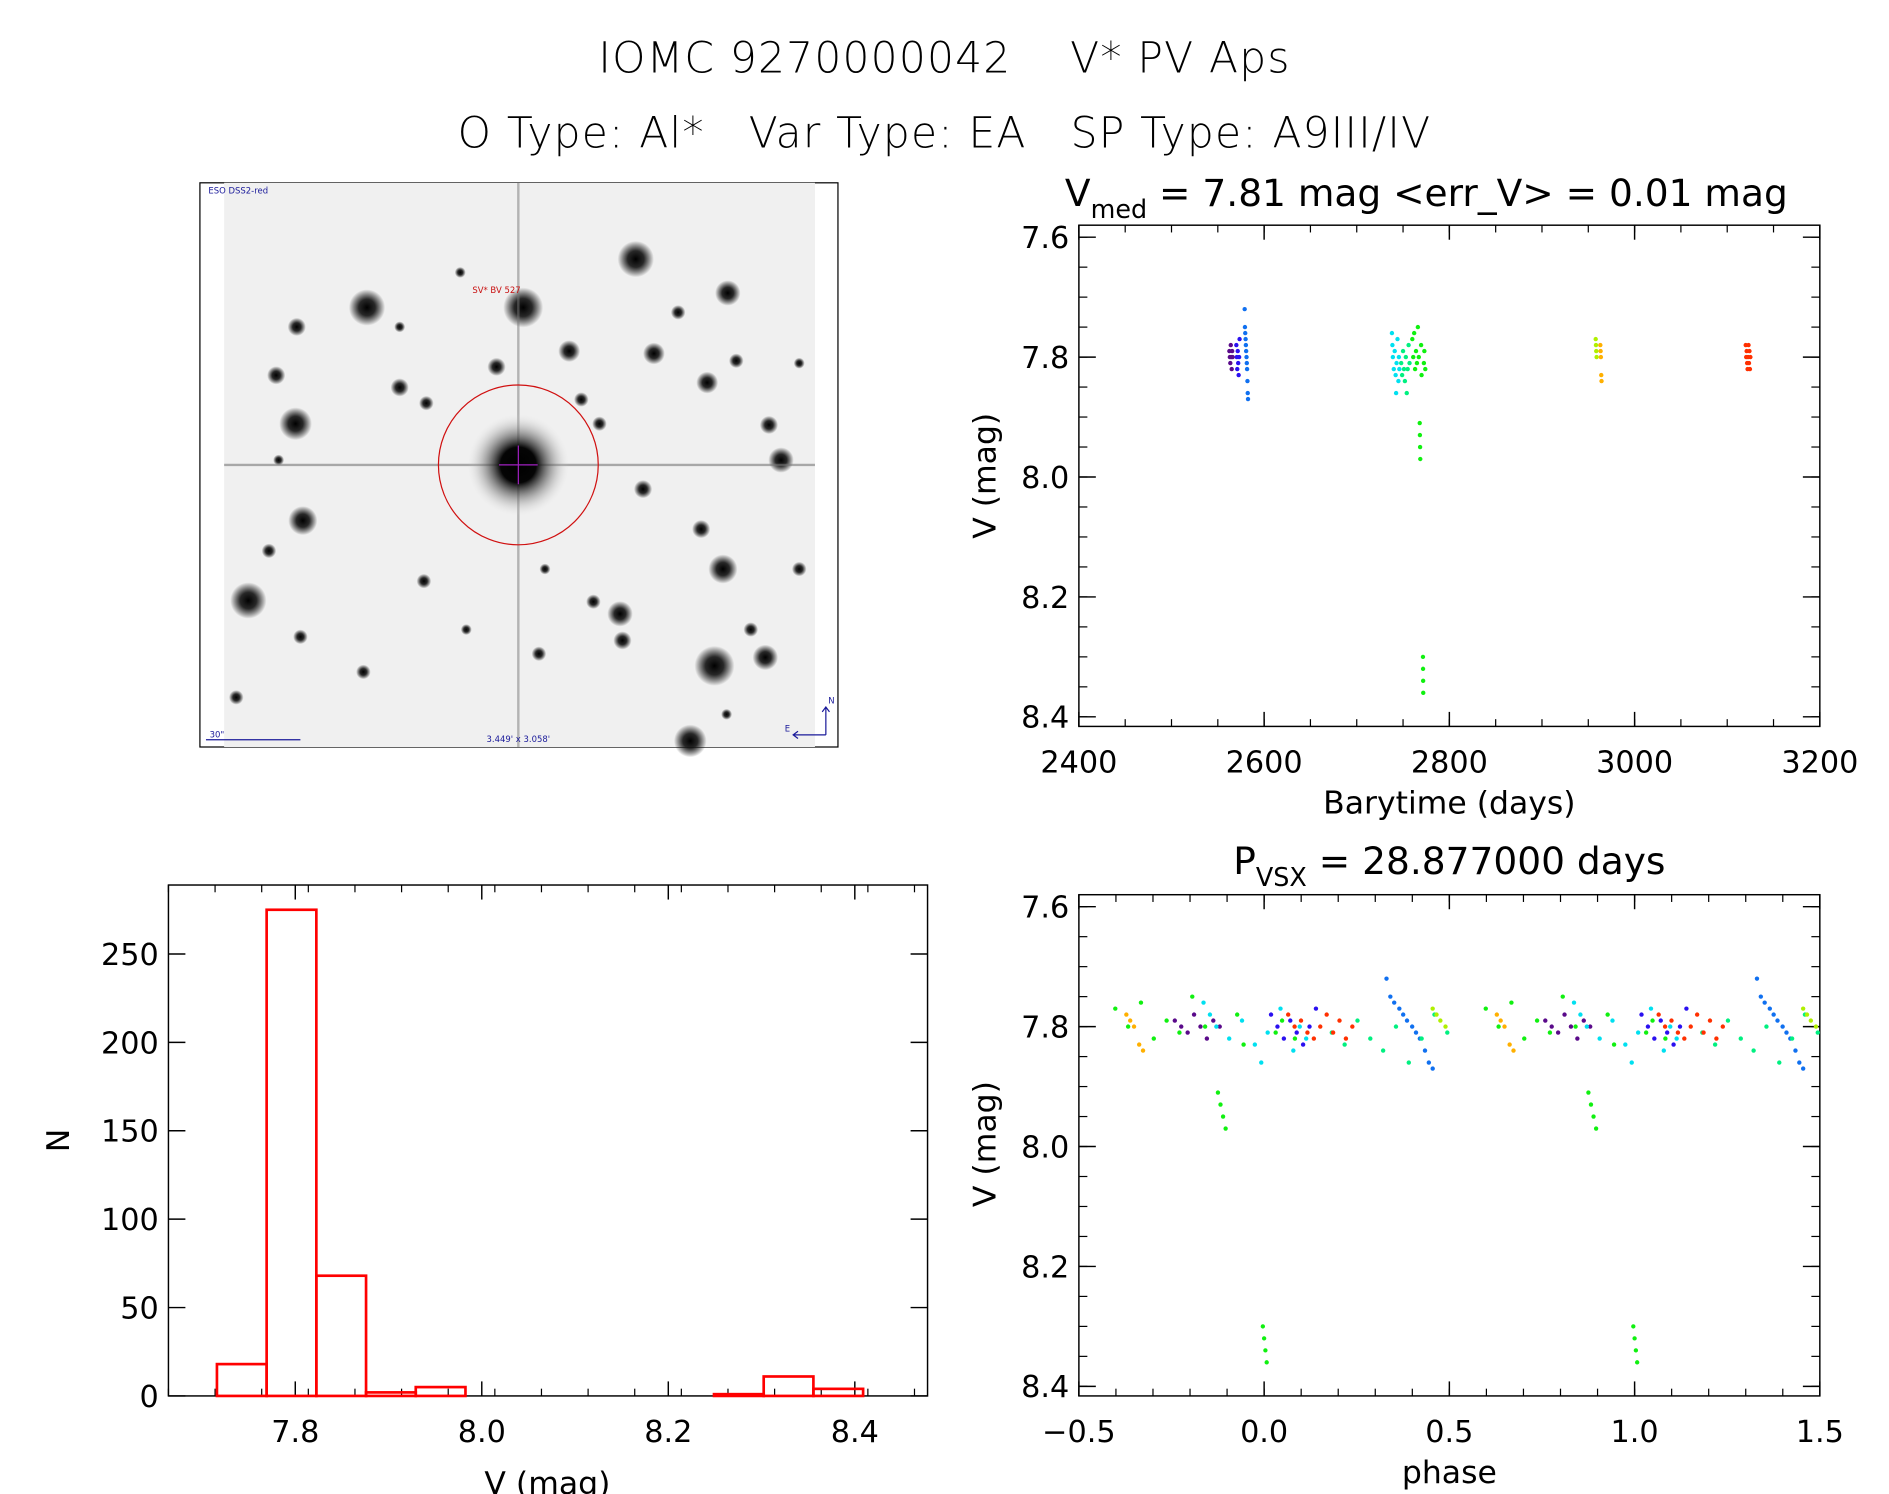 The width and height of the screenshot is (1889, 1494). Describe the element at coordinates (130, 1043) in the screenshot. I see `y-tick-label: 200` at that location.